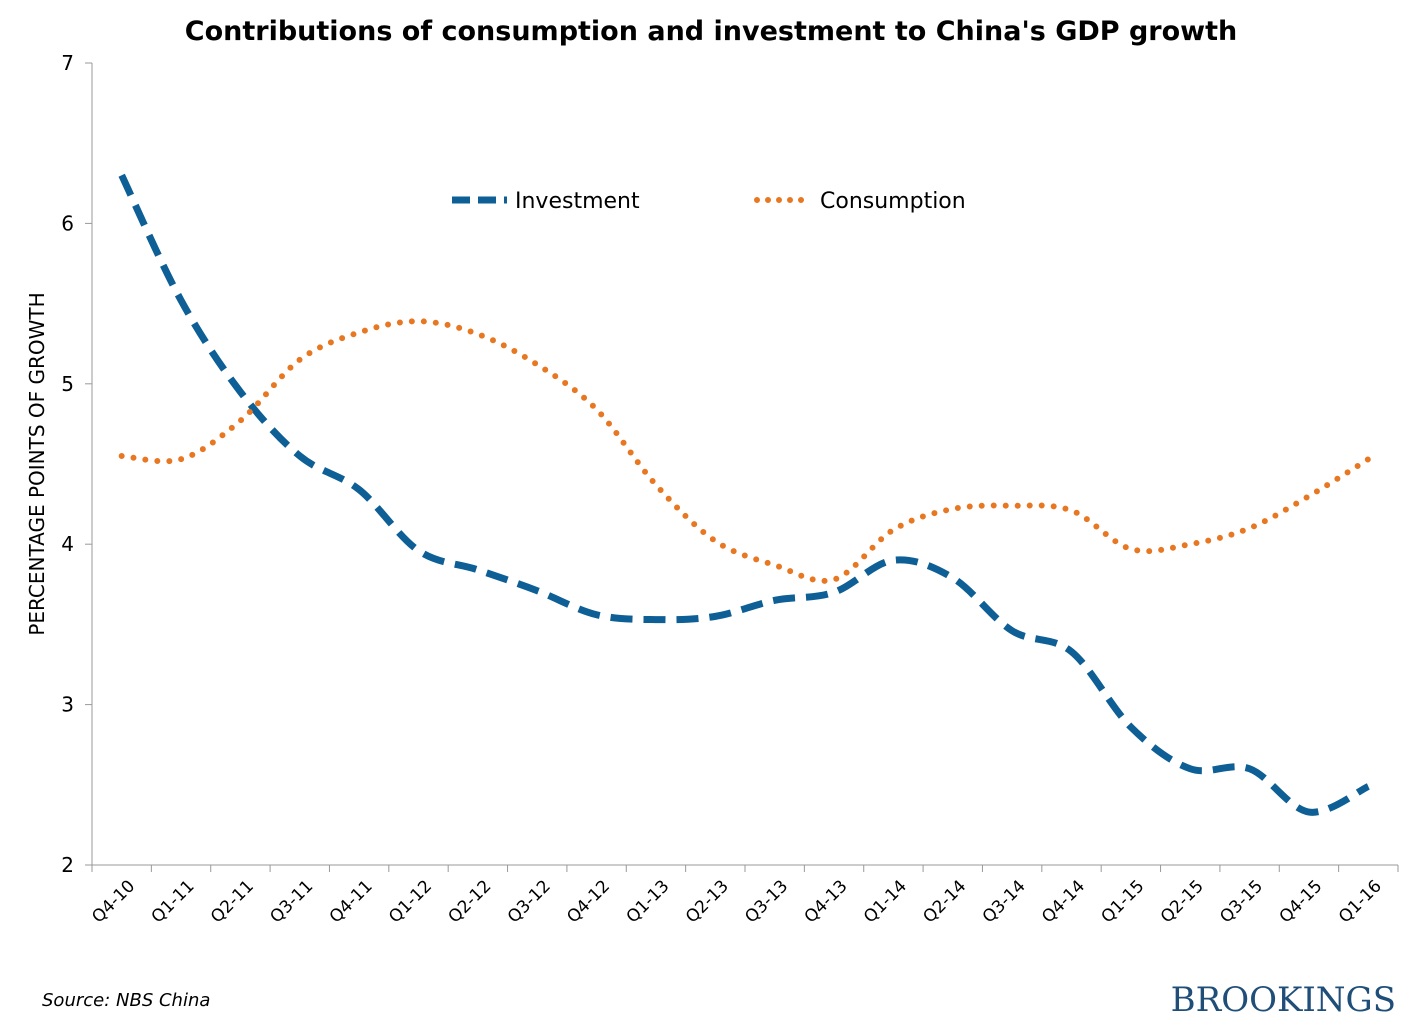 This screenshot has width=1422, height=1033. I want to click on x-tick-label: Q1-13, so click(648, 901).